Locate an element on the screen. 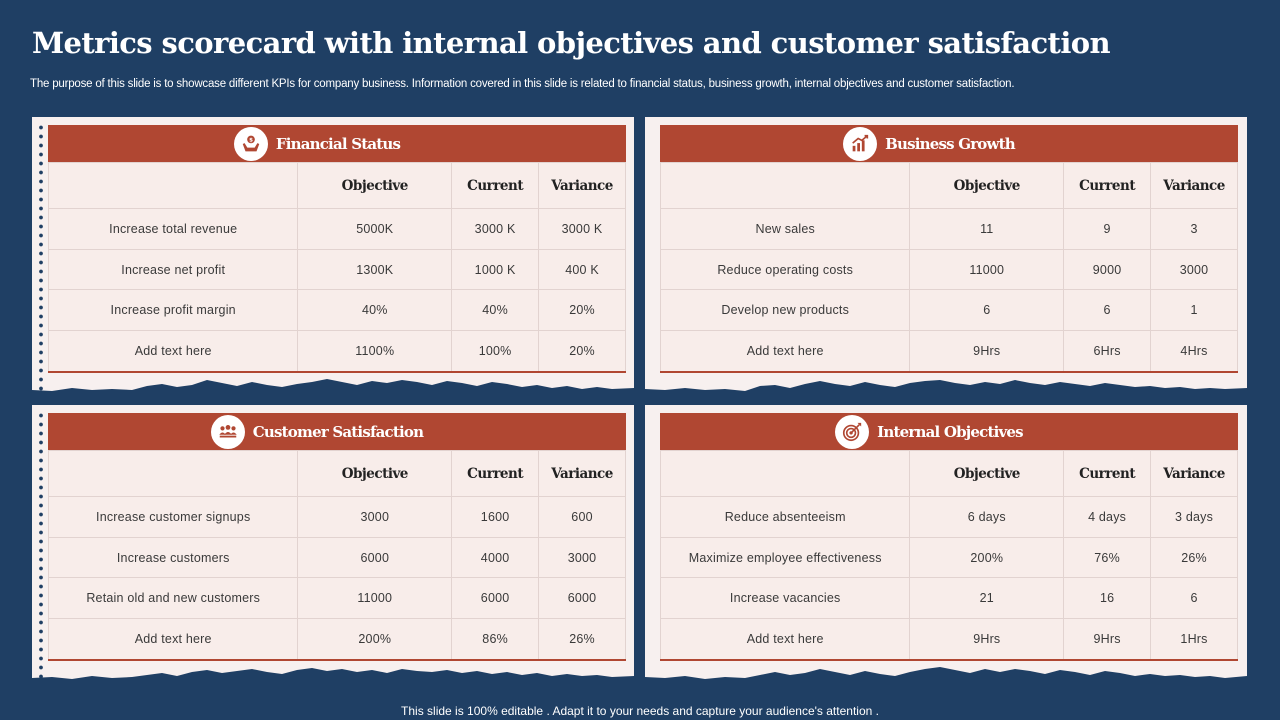 This screenshot has width=1280, height=720. current-value: 1600 is located at coordinates (495, 517).